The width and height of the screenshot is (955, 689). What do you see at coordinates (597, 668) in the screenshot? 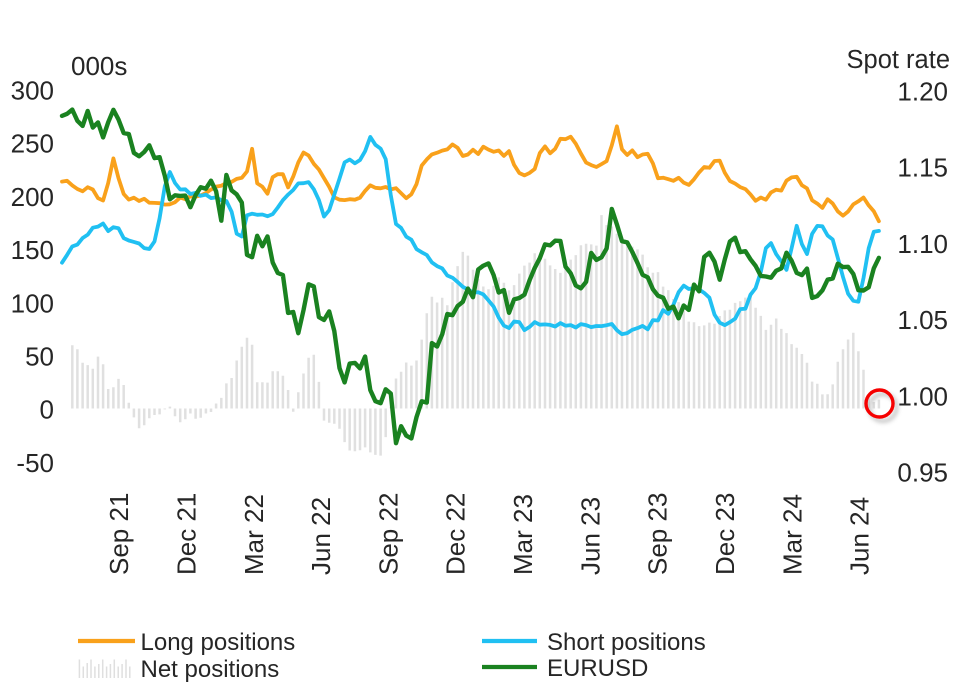
I see `svg-text: EURUSD` at bounding box center [597, 668].